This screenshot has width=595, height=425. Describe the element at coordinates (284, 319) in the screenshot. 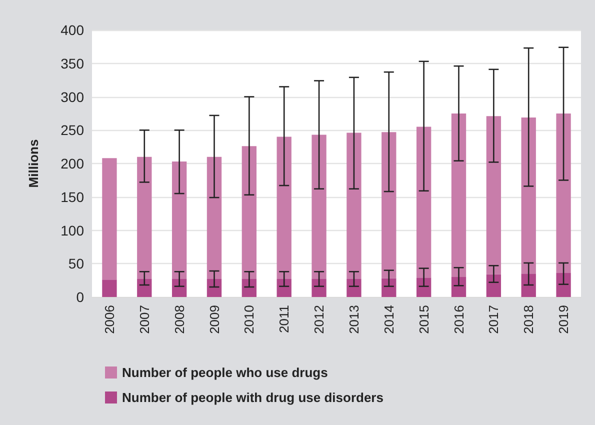

I see `x-tick-label: 2011` at that location.